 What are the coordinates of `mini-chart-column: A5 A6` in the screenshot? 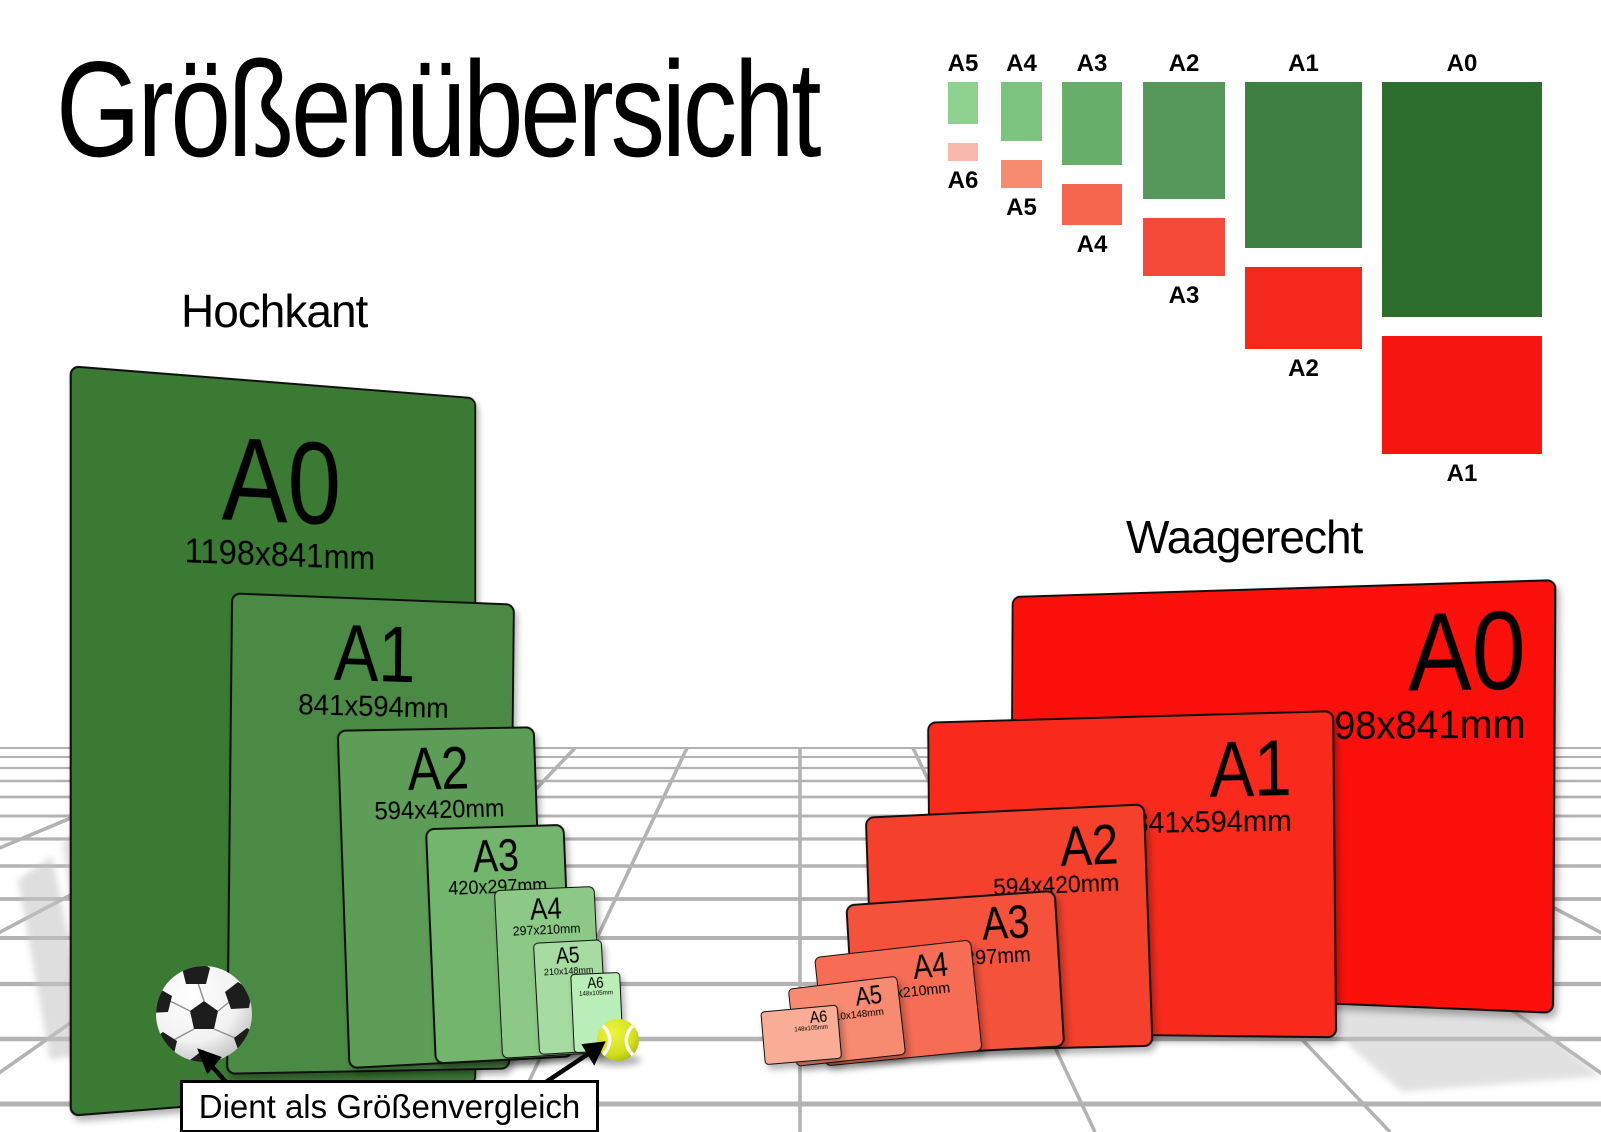 It's located at (963, 122).